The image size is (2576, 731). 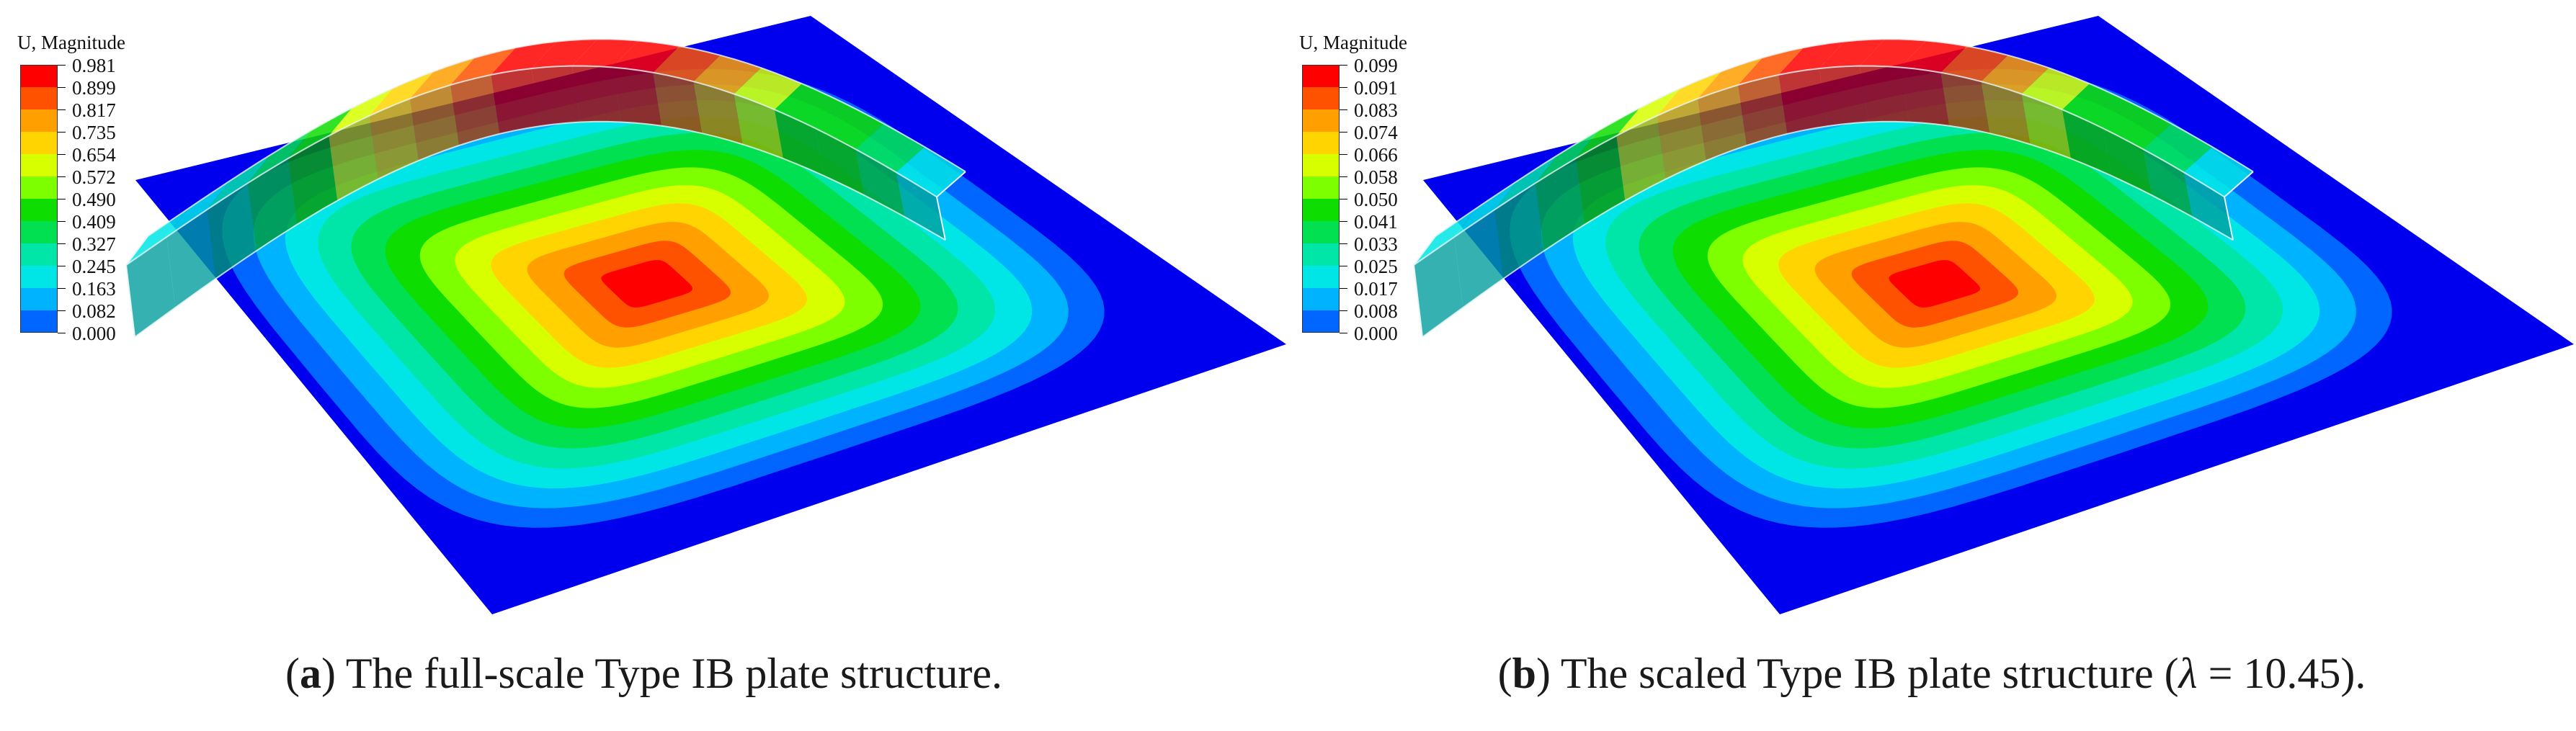 What do you see at coordinates (85, 183) in the screenshot?
I see `legend-entry: 0.572` at bounding box center [85, 183].